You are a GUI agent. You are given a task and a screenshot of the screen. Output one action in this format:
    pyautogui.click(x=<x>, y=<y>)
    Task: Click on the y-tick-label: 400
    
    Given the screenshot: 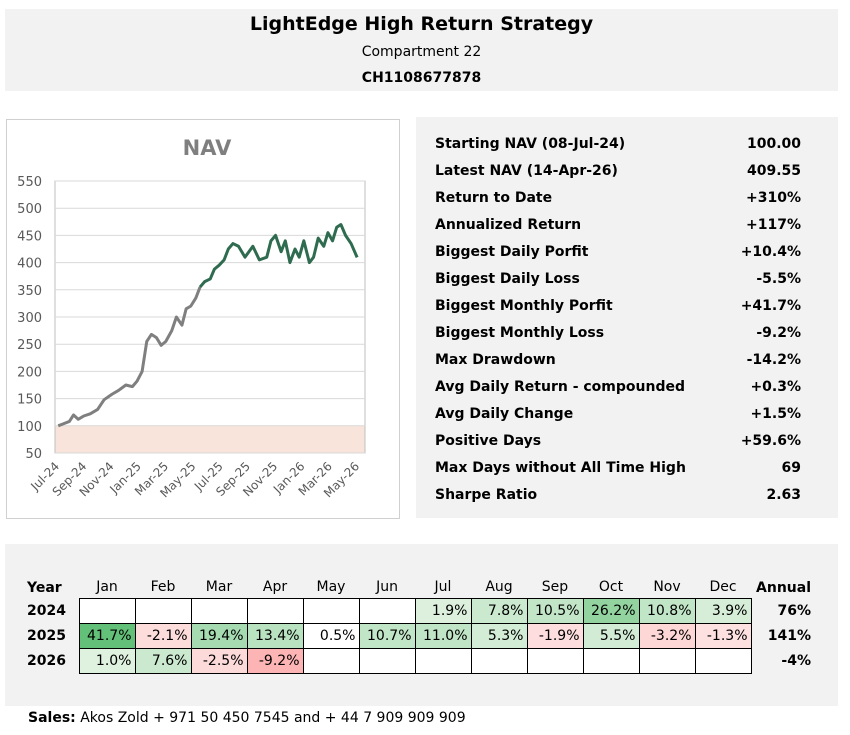 What is the action you would take?
    pyautogui.click(x=29, y=264)
    